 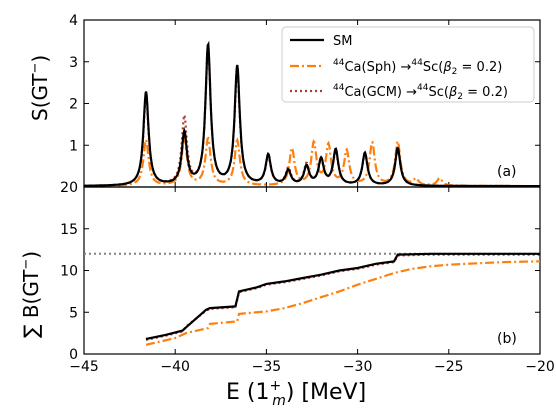 I want to click on panel-b-y-tick-label: 10, so click(x=69, y=272).